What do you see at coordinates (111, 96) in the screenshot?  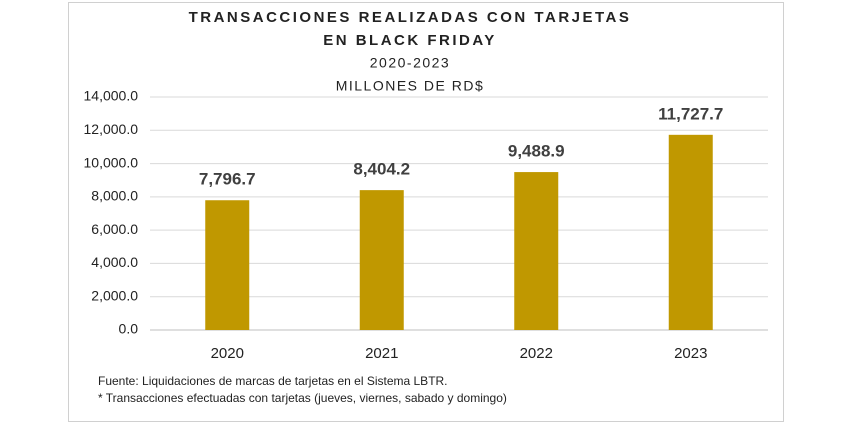 I see `y-tick-label: 14,000.0` at bounding box center [111, 96].